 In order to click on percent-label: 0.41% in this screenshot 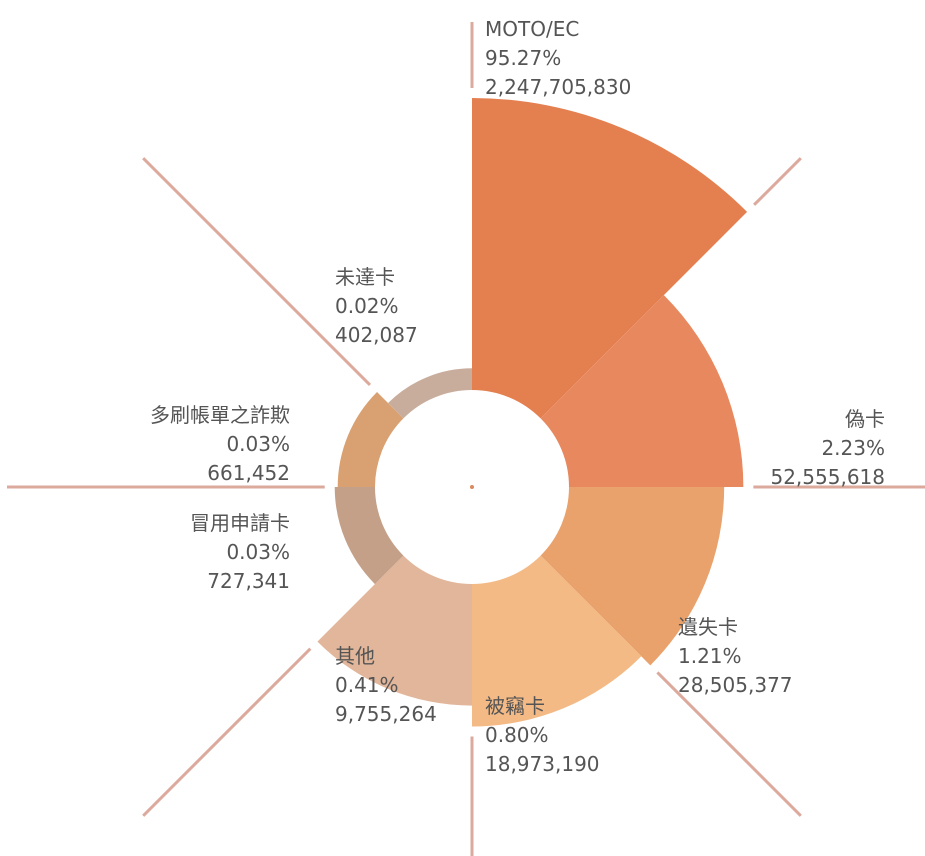, I will do `click(367, 685)`.